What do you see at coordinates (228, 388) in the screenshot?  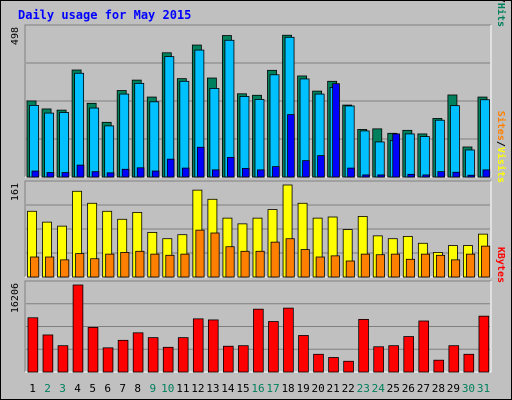 I see `x-tick-label: 14` at bounding box center [228, 388].